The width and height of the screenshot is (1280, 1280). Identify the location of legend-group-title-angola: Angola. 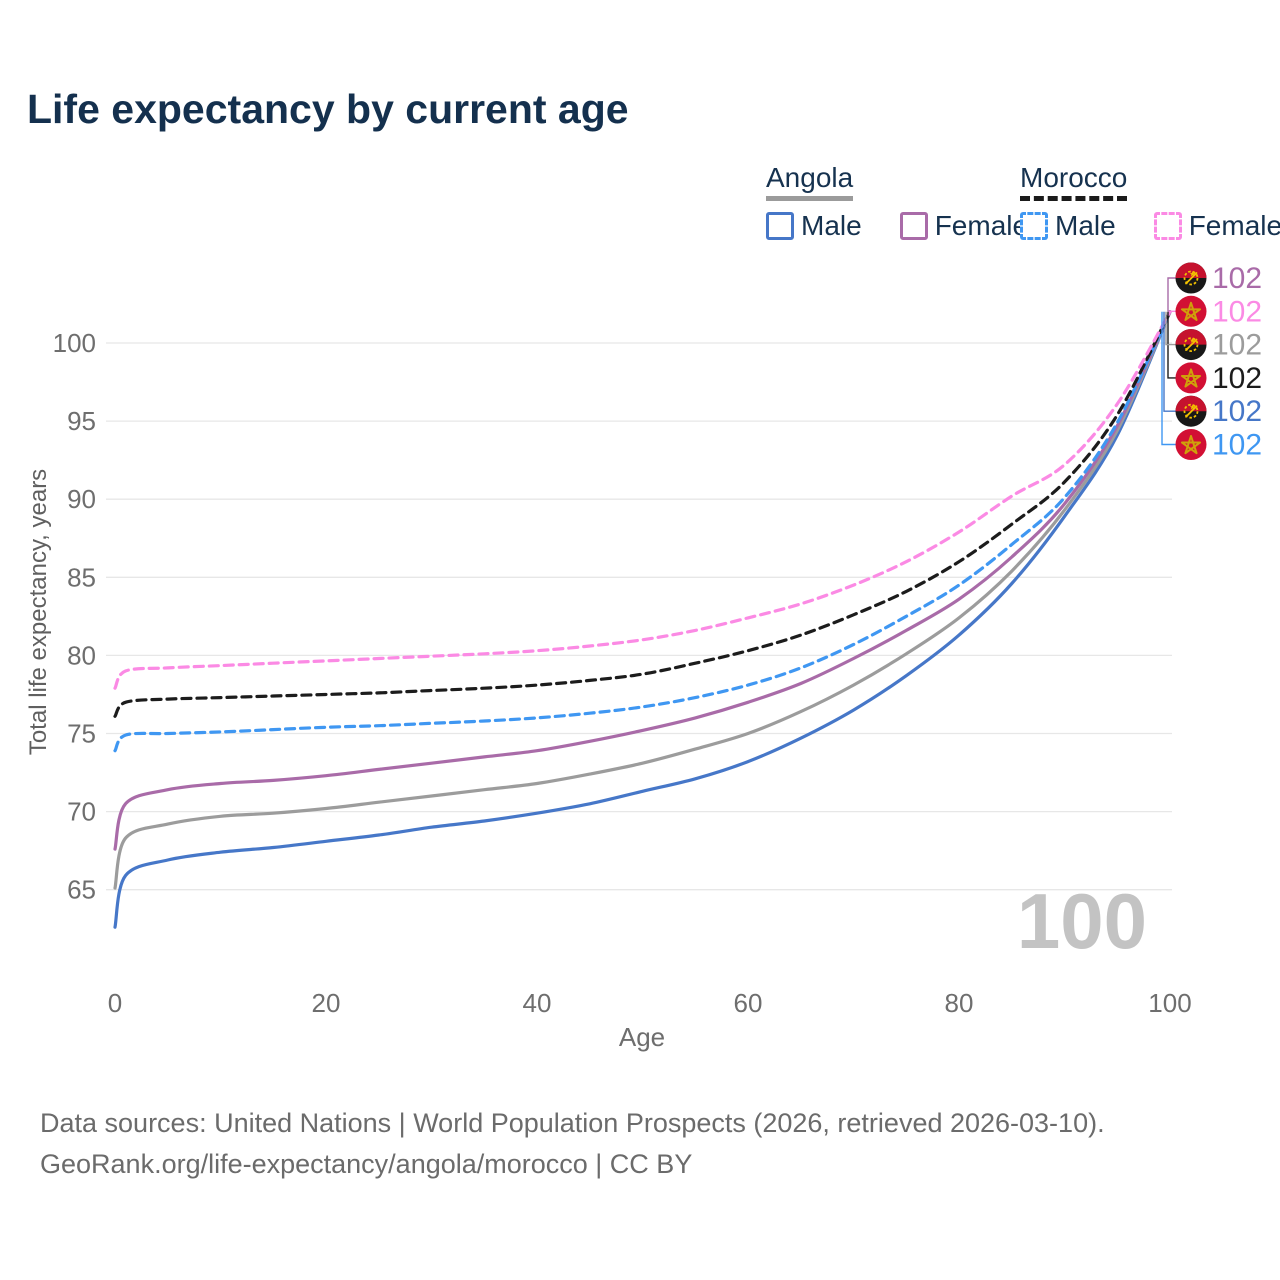
(810, 181).